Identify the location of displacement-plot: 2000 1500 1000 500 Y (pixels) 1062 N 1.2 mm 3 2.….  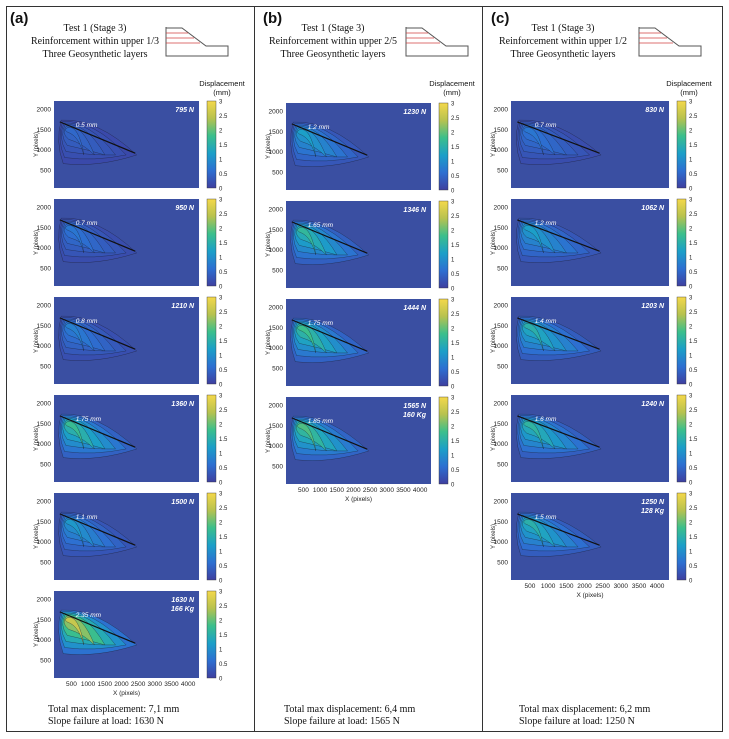
(594, 244).